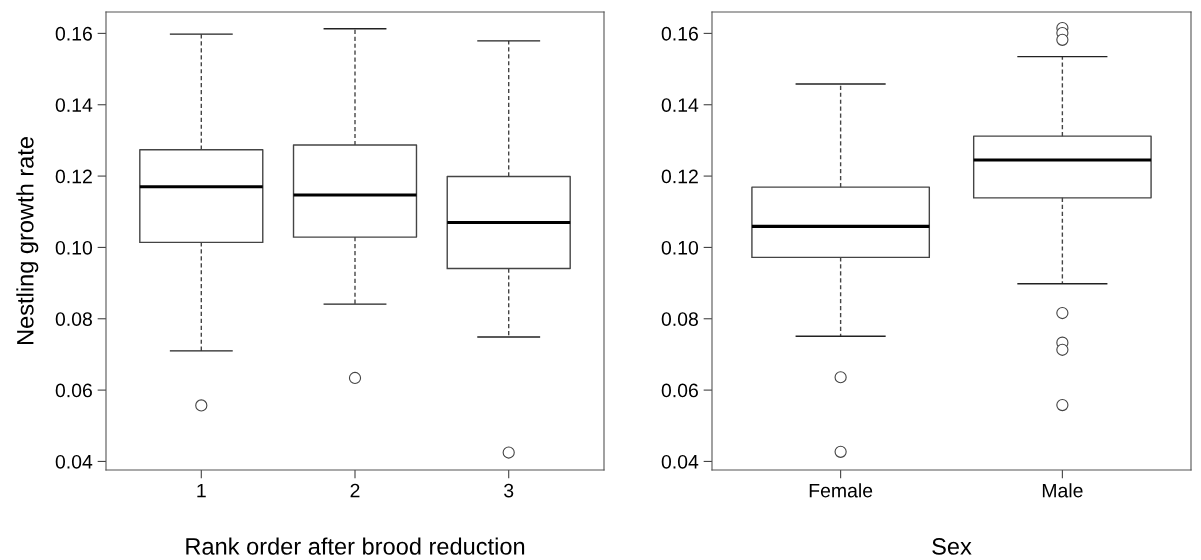  Describe the element at coordinates (952, 546) in the screenshot. I see `x-axis-title: Sex` at that location.